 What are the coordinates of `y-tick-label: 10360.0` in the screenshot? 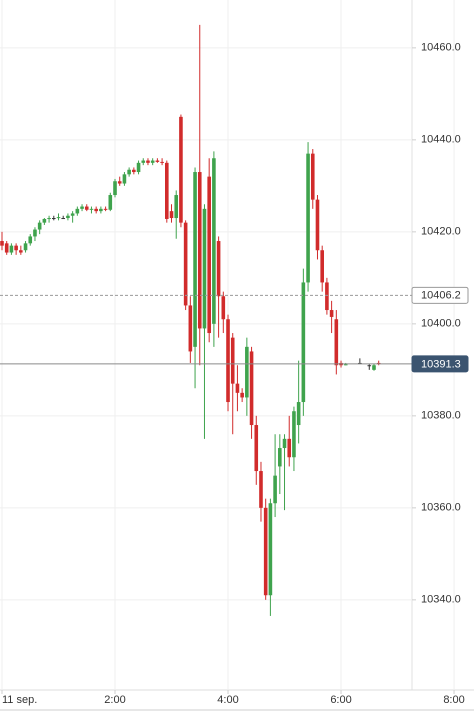 It's located at (441, 508).